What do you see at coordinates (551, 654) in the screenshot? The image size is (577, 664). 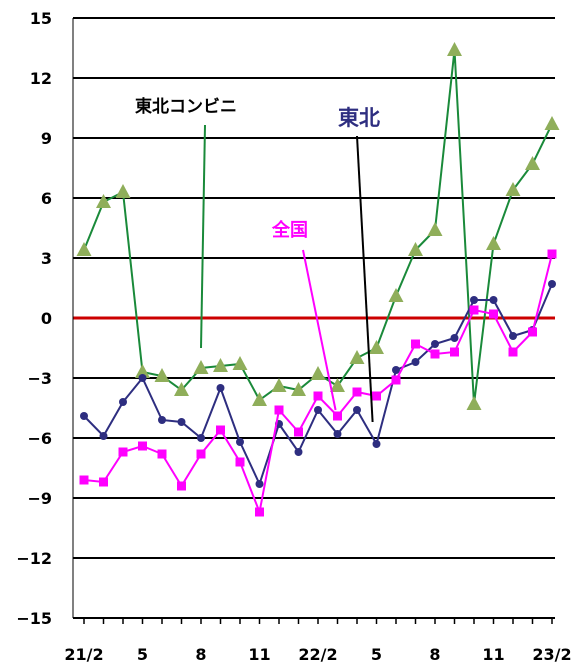 I see `x-tick-label: 23/2` at bounding box center [551, 654].